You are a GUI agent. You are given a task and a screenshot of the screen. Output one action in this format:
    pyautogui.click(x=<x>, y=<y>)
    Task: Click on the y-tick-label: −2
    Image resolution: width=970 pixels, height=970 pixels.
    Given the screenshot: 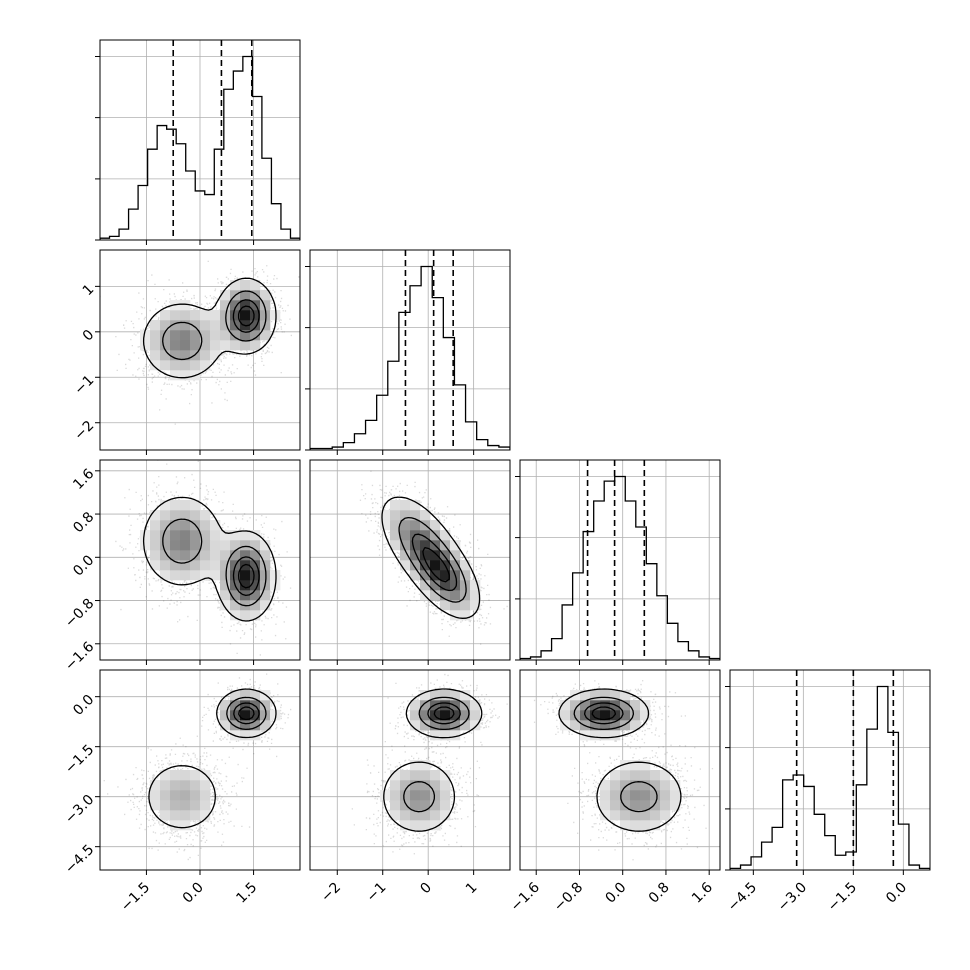 What is the action you would take?
    pyautogui.click(x=84, y=431)
    